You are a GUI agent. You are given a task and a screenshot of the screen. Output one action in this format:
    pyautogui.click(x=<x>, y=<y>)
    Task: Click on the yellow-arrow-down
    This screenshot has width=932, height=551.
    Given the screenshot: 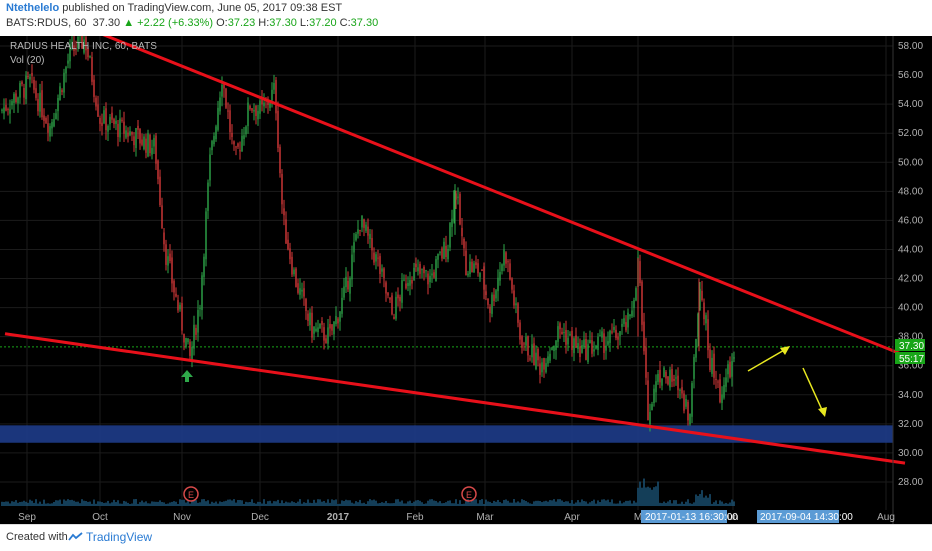 What is the action you would take?
    pyautogui.click(x=813, y=390)
    